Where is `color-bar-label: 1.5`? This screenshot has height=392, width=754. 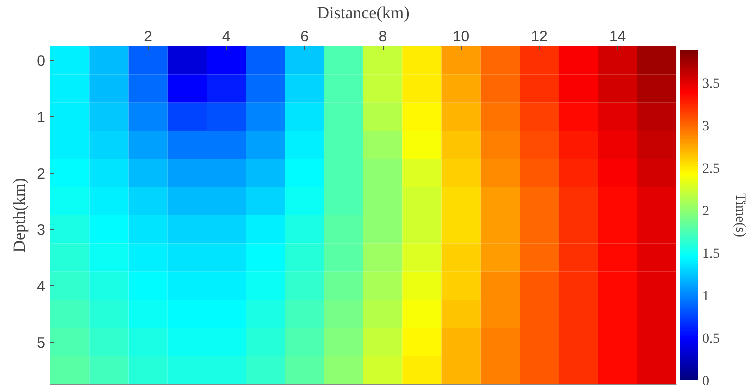 color-bar-label: 1.5 is located at coordinates (711, 254).